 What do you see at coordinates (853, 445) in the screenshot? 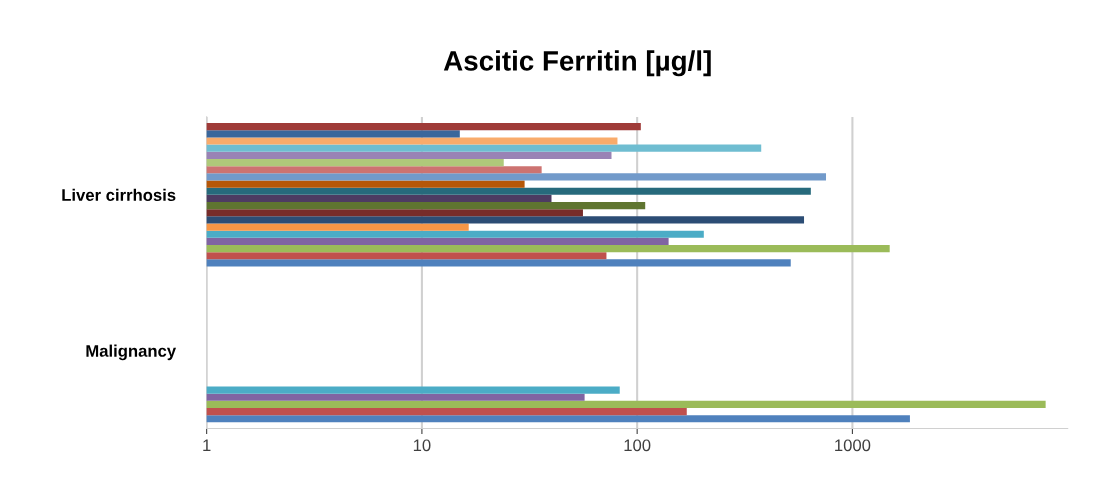
I see `x-tick-label: 1000` at bounding box center [853, 445].